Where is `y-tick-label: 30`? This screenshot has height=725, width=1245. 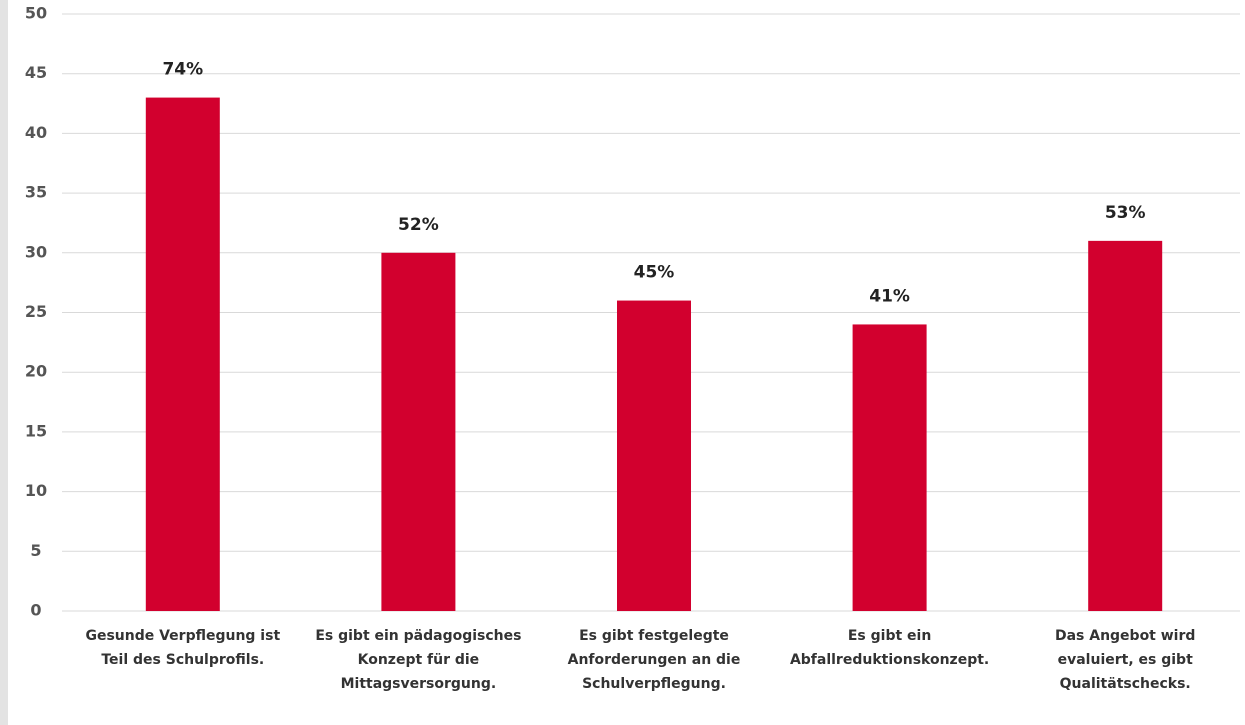 y-tick-label: 30 is located at coordinates (36, 251).